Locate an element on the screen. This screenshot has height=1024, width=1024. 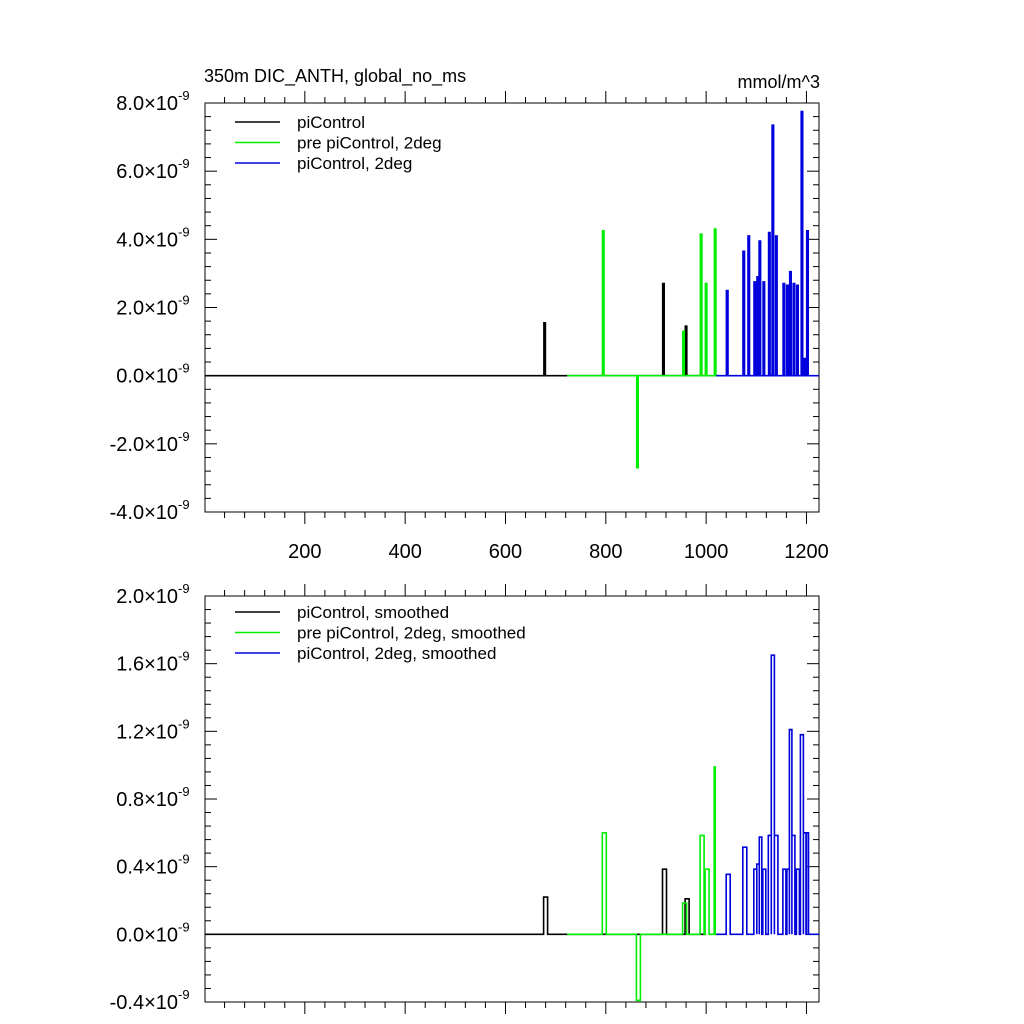
y-tick-mantissa: -0.4×10 is located at coordinates (144, 1003).